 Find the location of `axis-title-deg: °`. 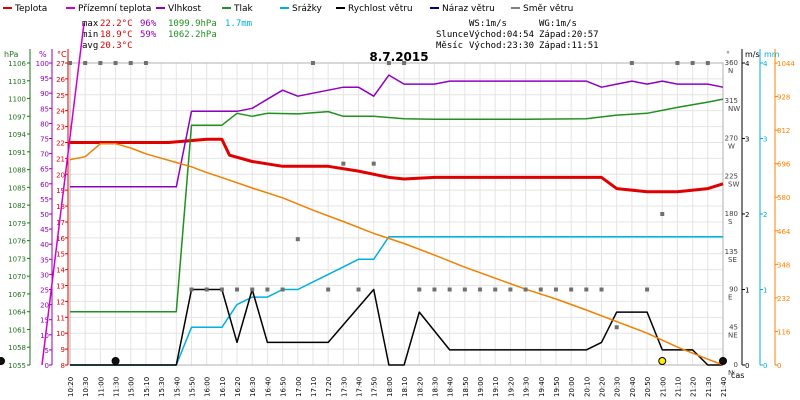

axis-title-deg: ° is located at coordinates (728, 54).